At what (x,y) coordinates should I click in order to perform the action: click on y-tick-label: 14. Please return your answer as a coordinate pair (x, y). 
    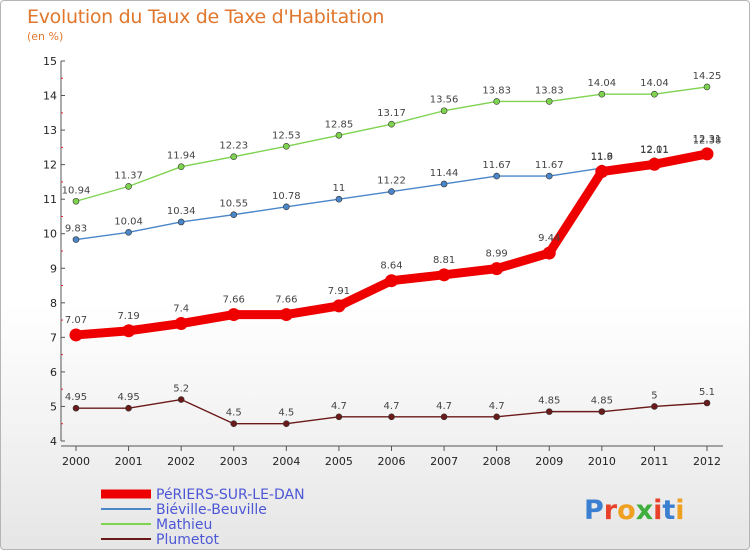
    Looking at the image, I should click on (50, 96).